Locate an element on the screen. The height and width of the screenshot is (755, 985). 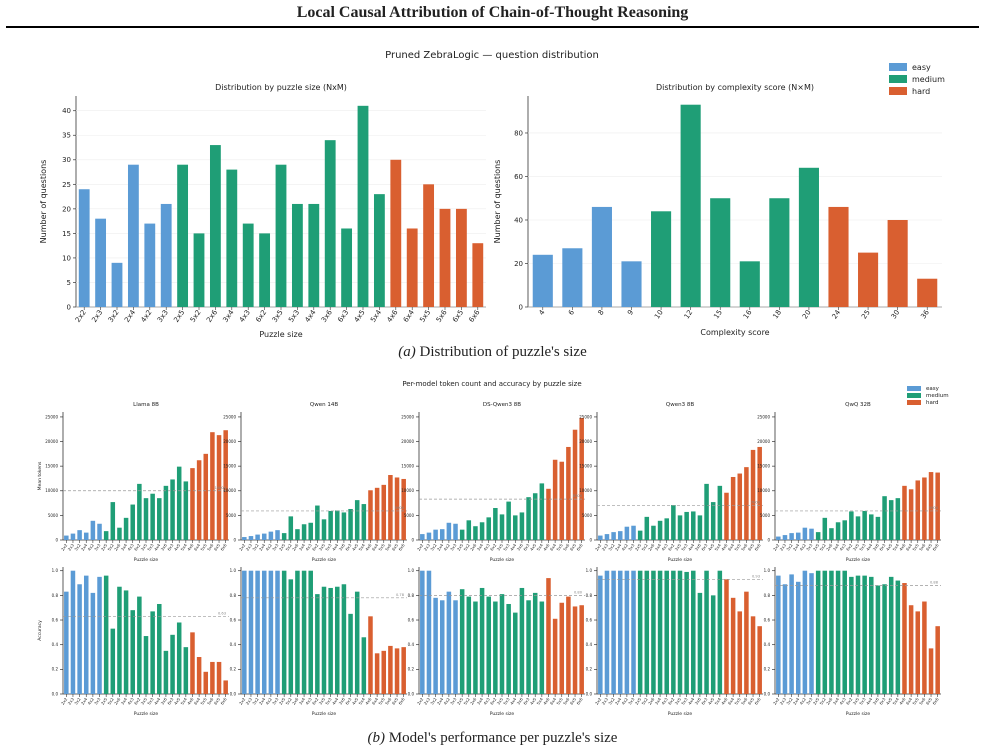
x-tick-label: 2x3 is located at coordinates (605, 700).